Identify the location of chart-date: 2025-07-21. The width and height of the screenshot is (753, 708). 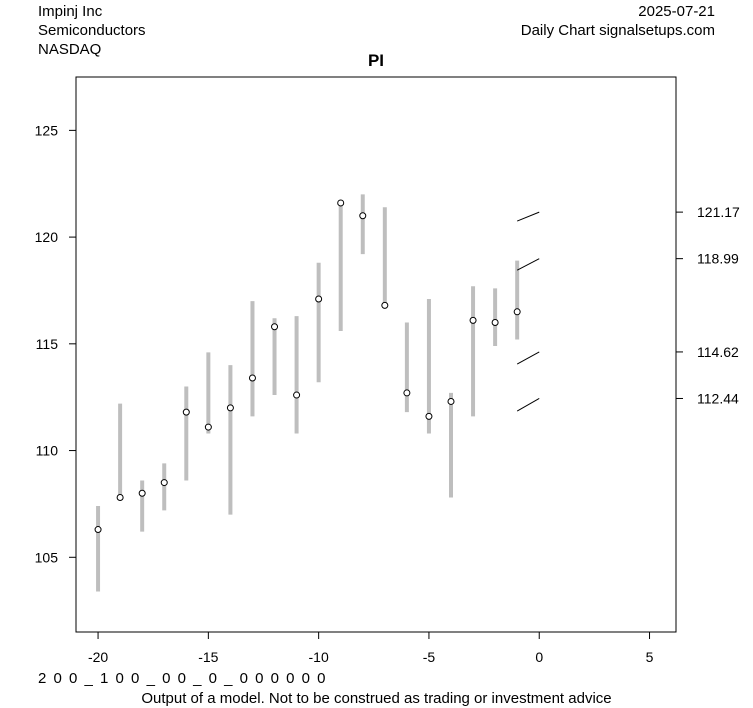
(676, 11).